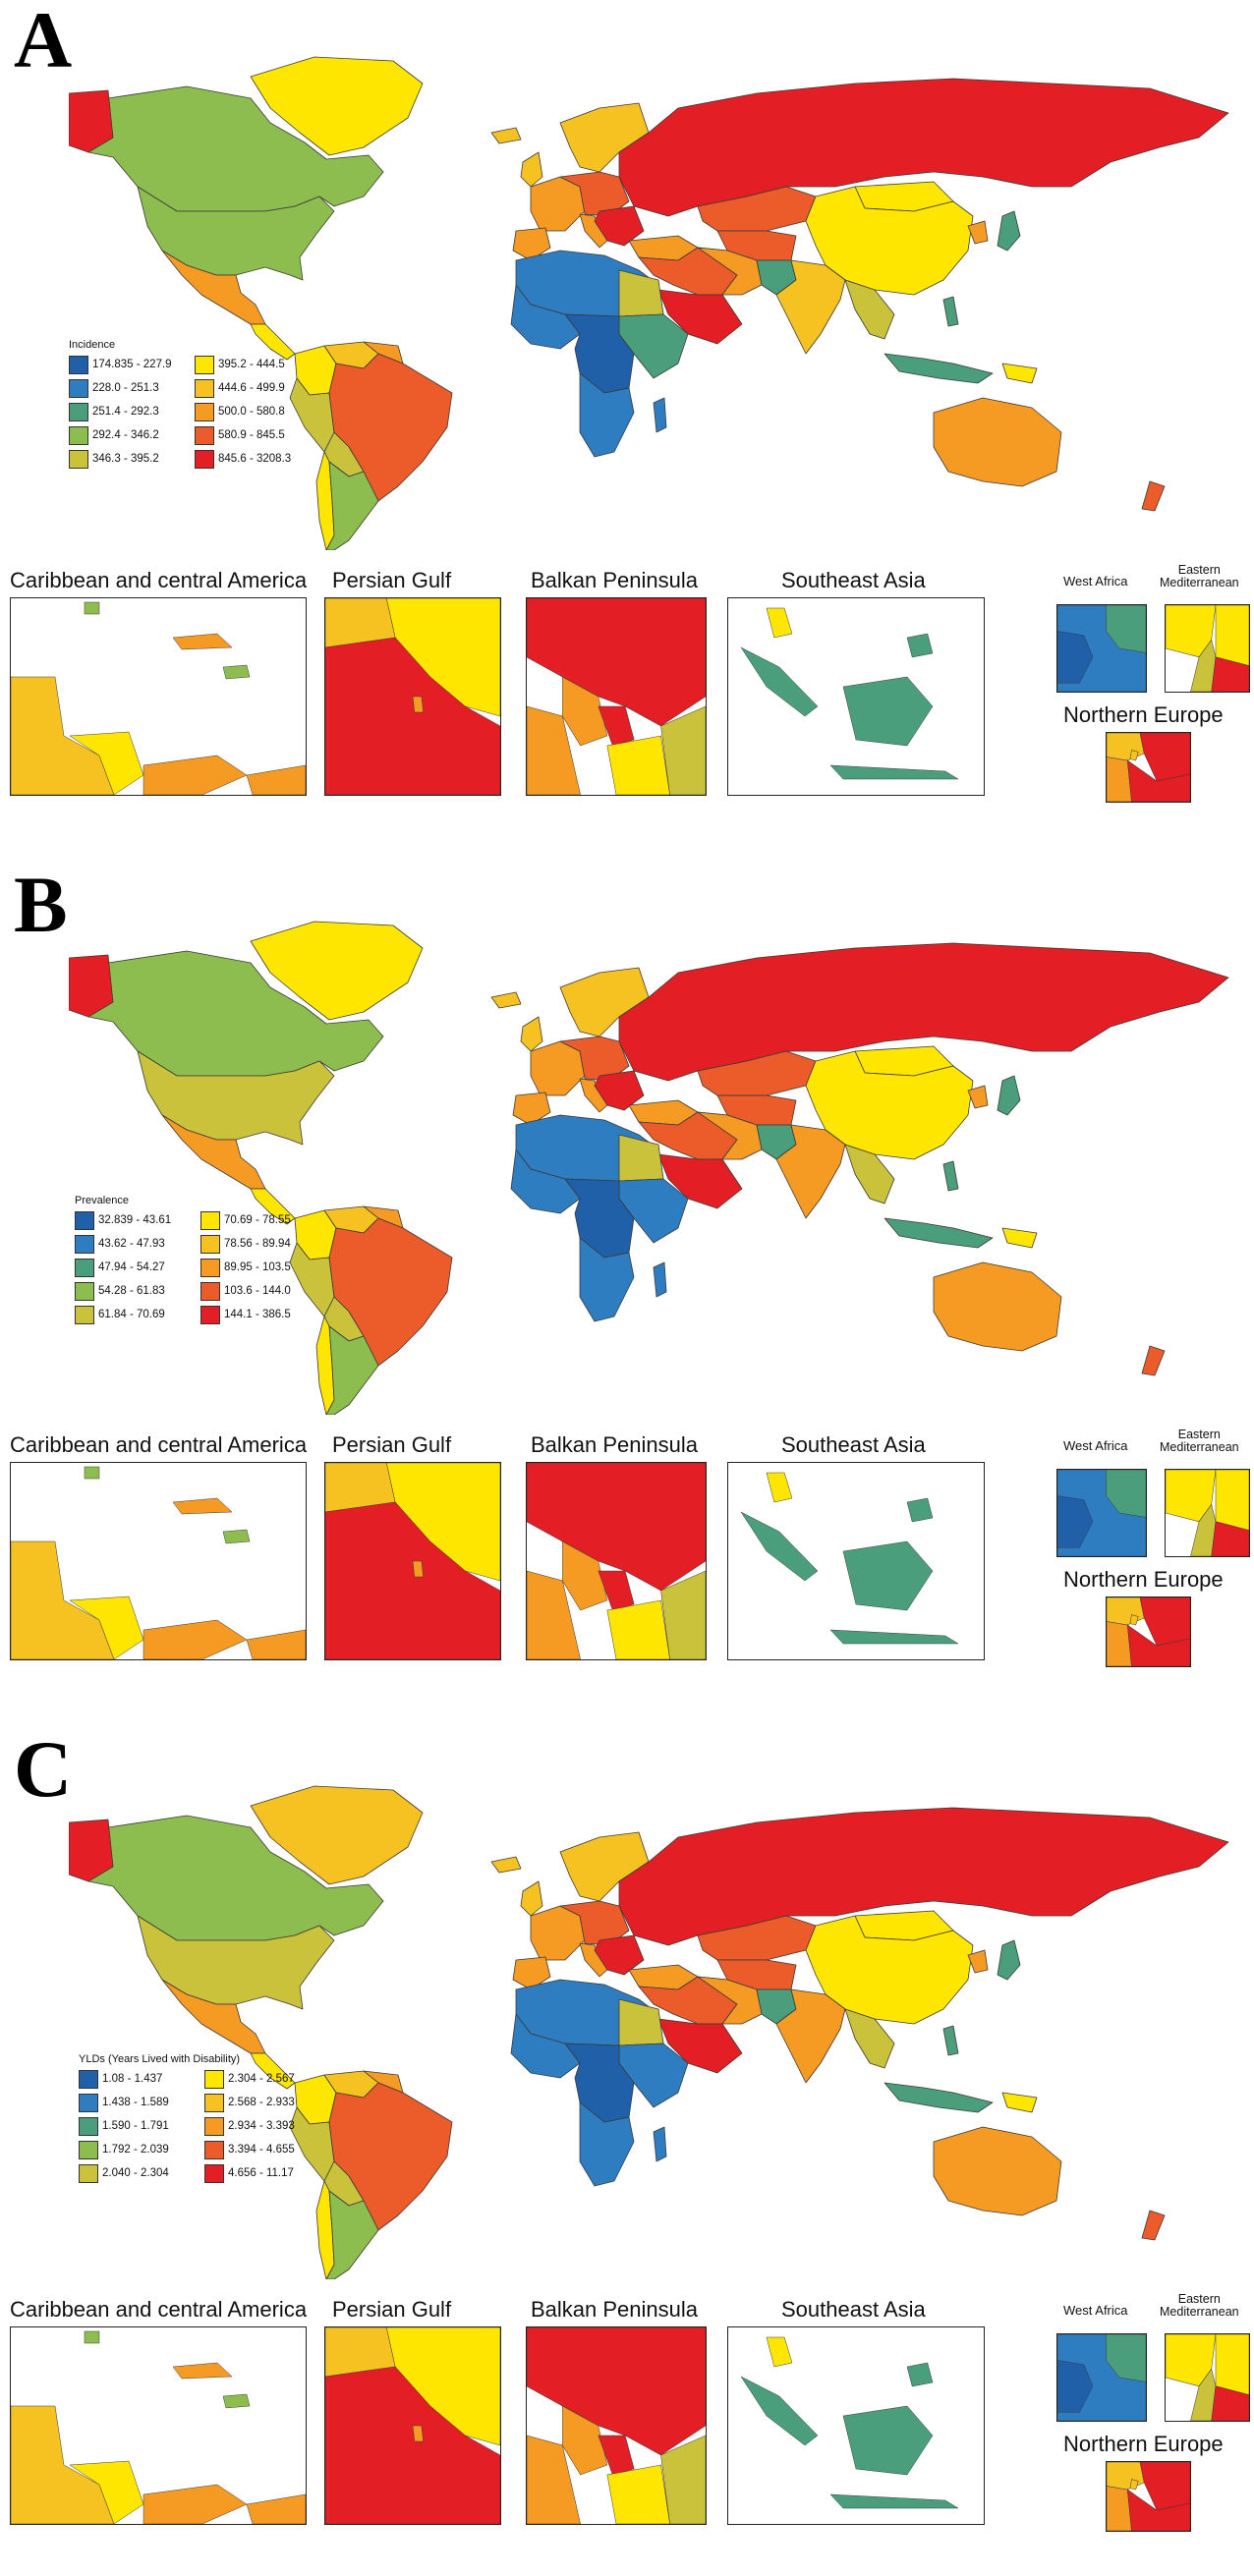 The image size is (1254, 2576). I want to click on legend-item: 43.62 - 47.93, so click(137, 1244).